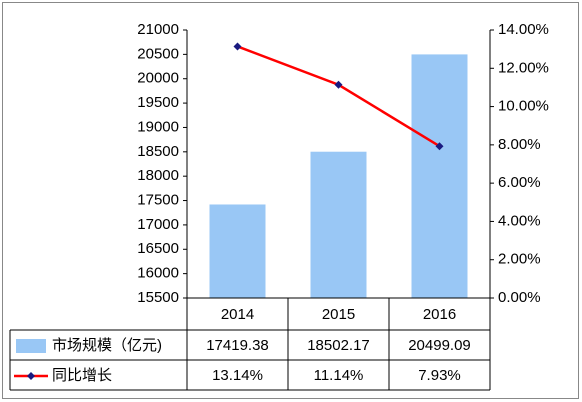 This screenshot has width=582, height=402. I want to click on y-tick-label: 21000, so click(158, 29).